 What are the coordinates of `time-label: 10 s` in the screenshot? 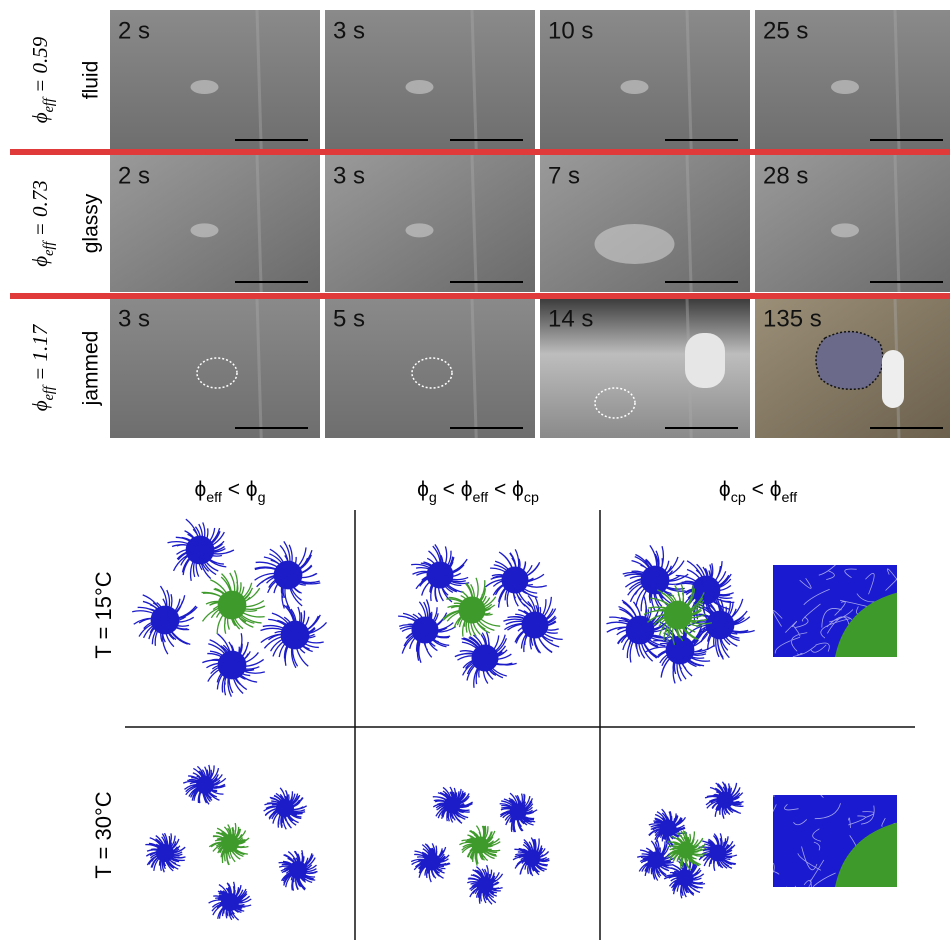 It's located at (570, 30).